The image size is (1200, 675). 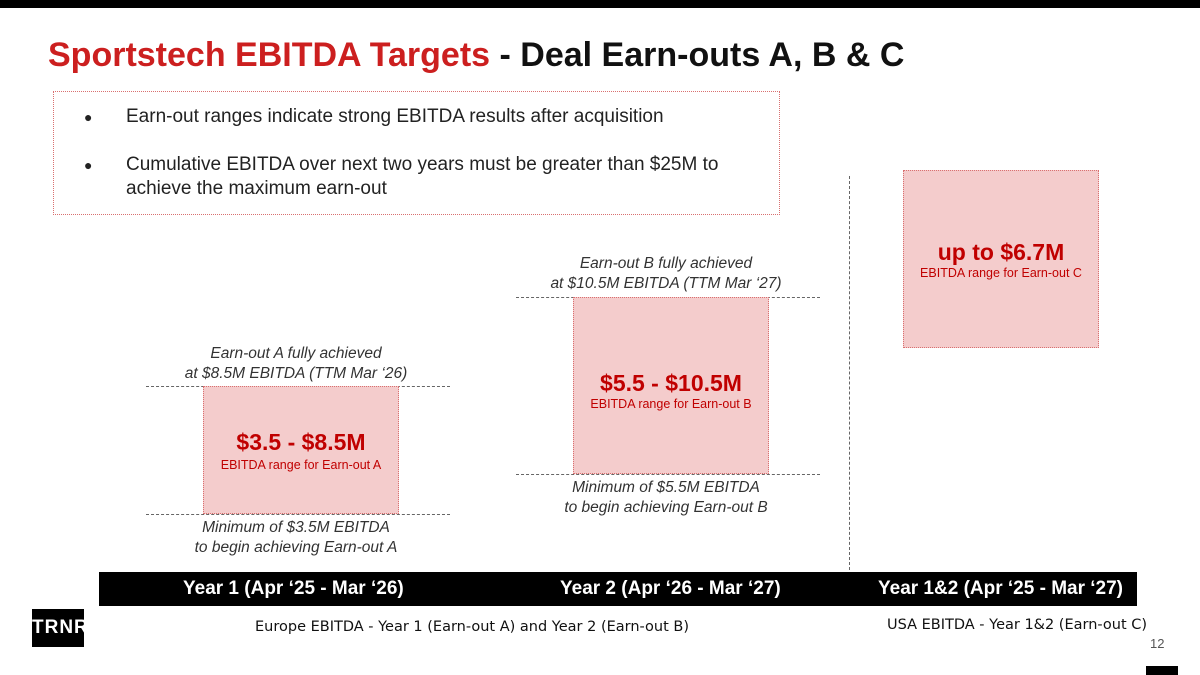 What do you see at coordinates (1001, 273) in the screenshot?
I see `earnout-c-range-label: EBITDA range for Earn-out C` at bounding box center [1001, 273].